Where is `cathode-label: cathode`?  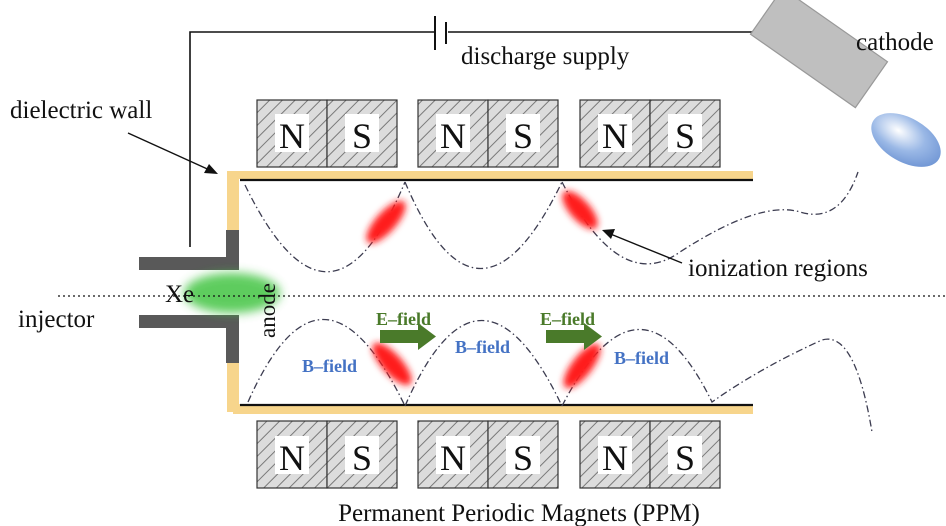 cathode-label: cathode is located at coordinates (895, 42).